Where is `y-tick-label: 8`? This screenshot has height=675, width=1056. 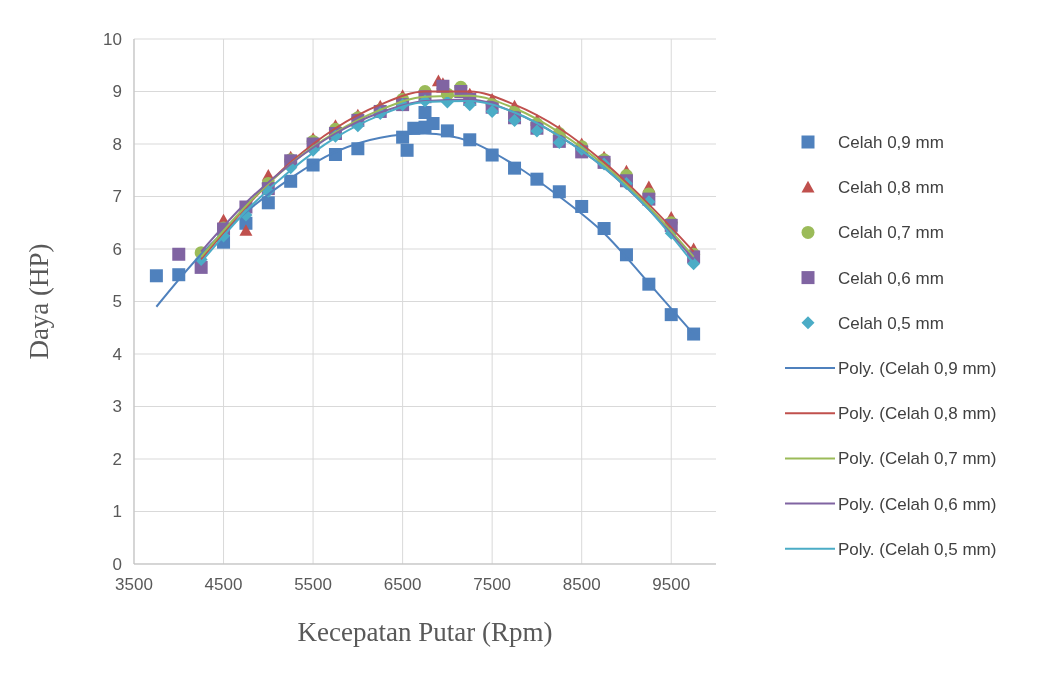
y-tick-label: 8 is located at coordinates (117, 144).